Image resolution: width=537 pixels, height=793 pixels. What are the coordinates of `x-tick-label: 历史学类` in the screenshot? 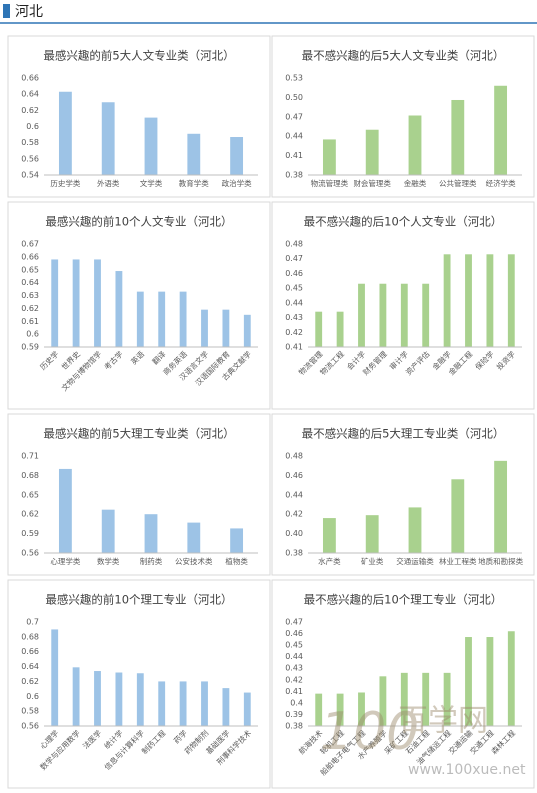 It's located at (65, 183).